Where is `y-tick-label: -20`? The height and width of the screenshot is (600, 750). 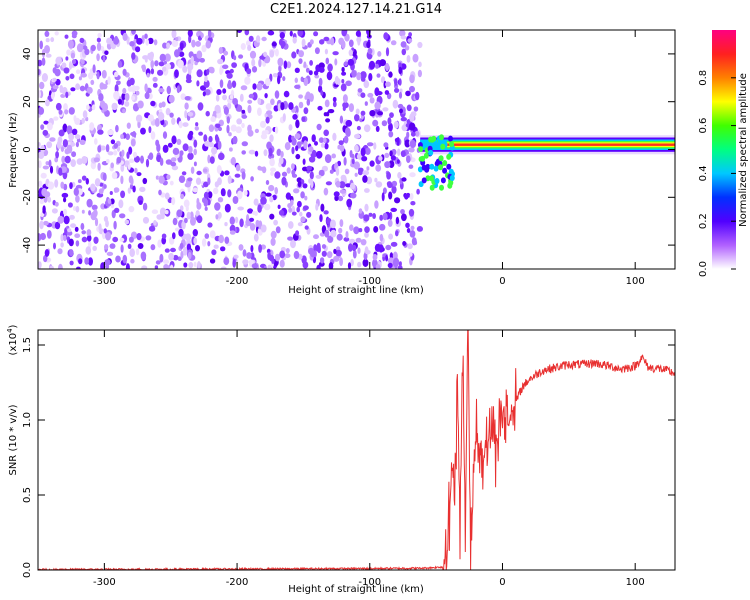
y-tick-label: -20 is located at coordinates (27, 197).